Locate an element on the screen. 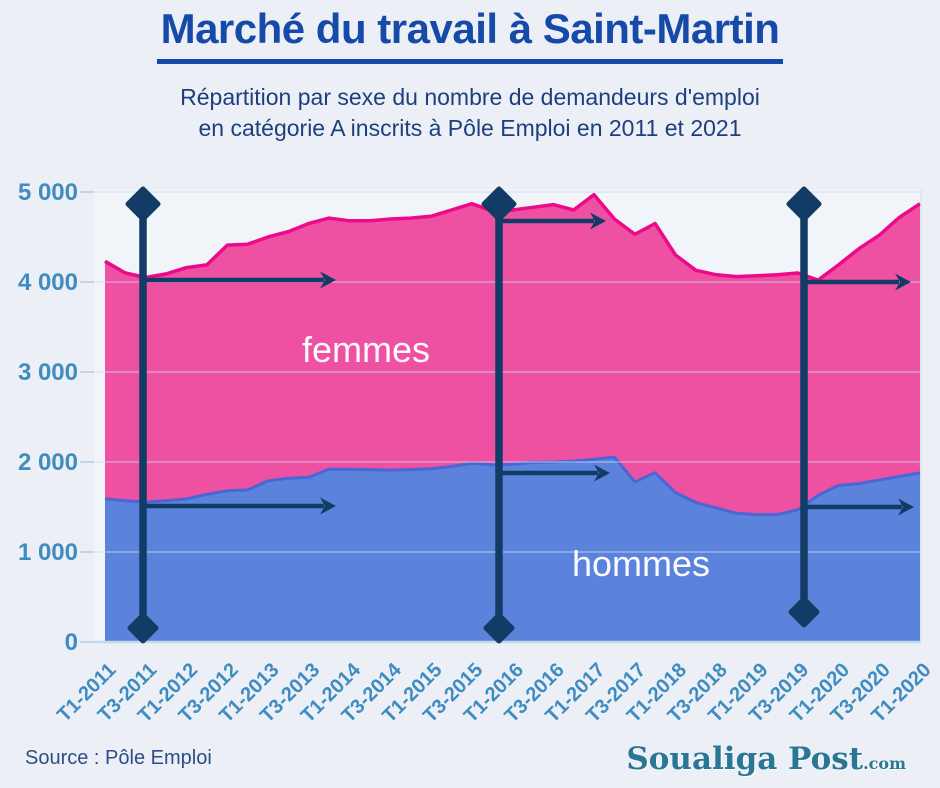  header: Marché du travail à Saint-Martin is located at coordinates (470, 34).